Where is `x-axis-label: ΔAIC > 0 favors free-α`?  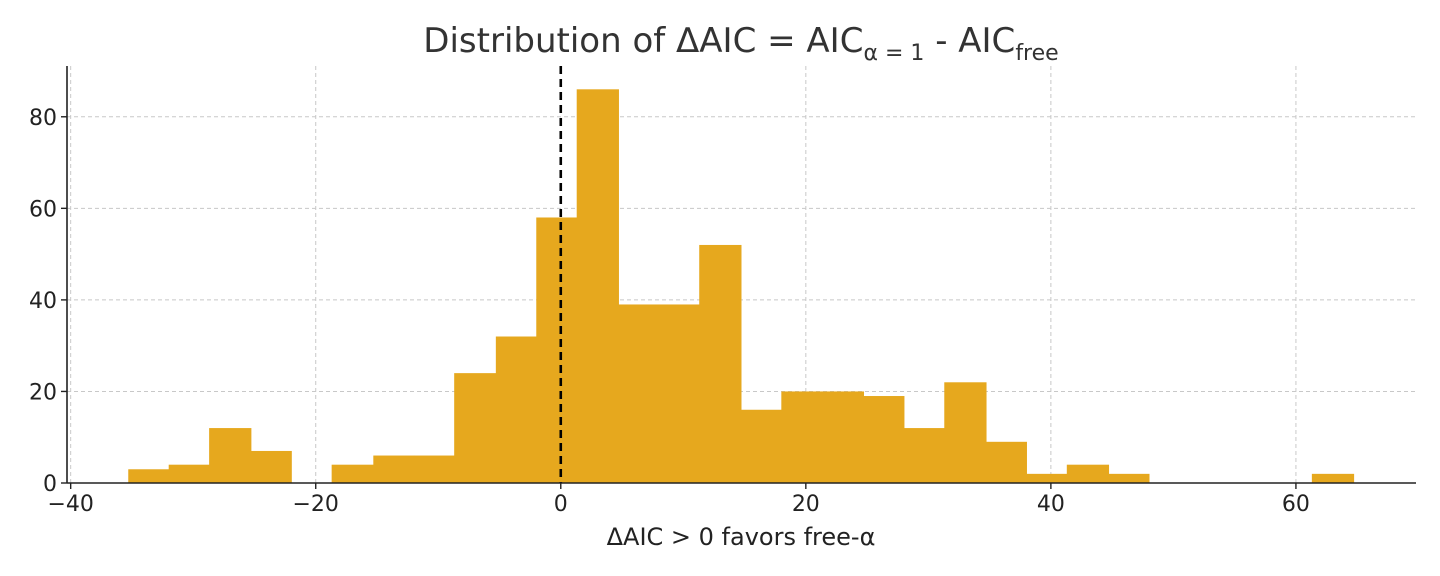 x-axis-label: ΔAIC > 0 favors free-α is located at coordinates (741, 537).